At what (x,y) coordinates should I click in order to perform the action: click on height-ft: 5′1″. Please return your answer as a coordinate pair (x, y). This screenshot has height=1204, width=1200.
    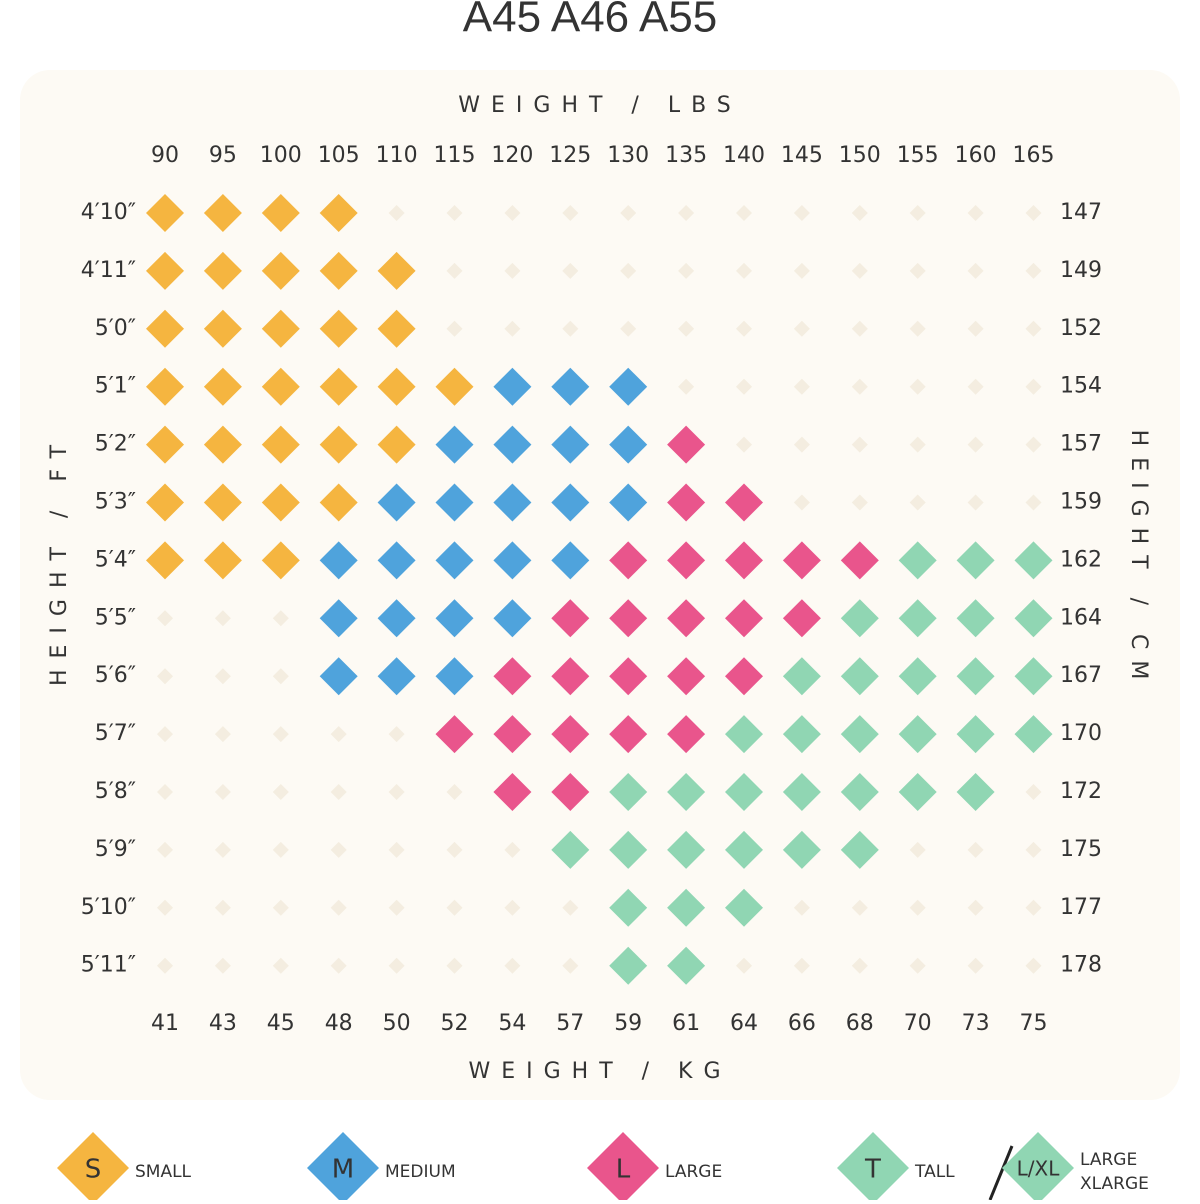
    Looking at the image, I should click on (115, 386).